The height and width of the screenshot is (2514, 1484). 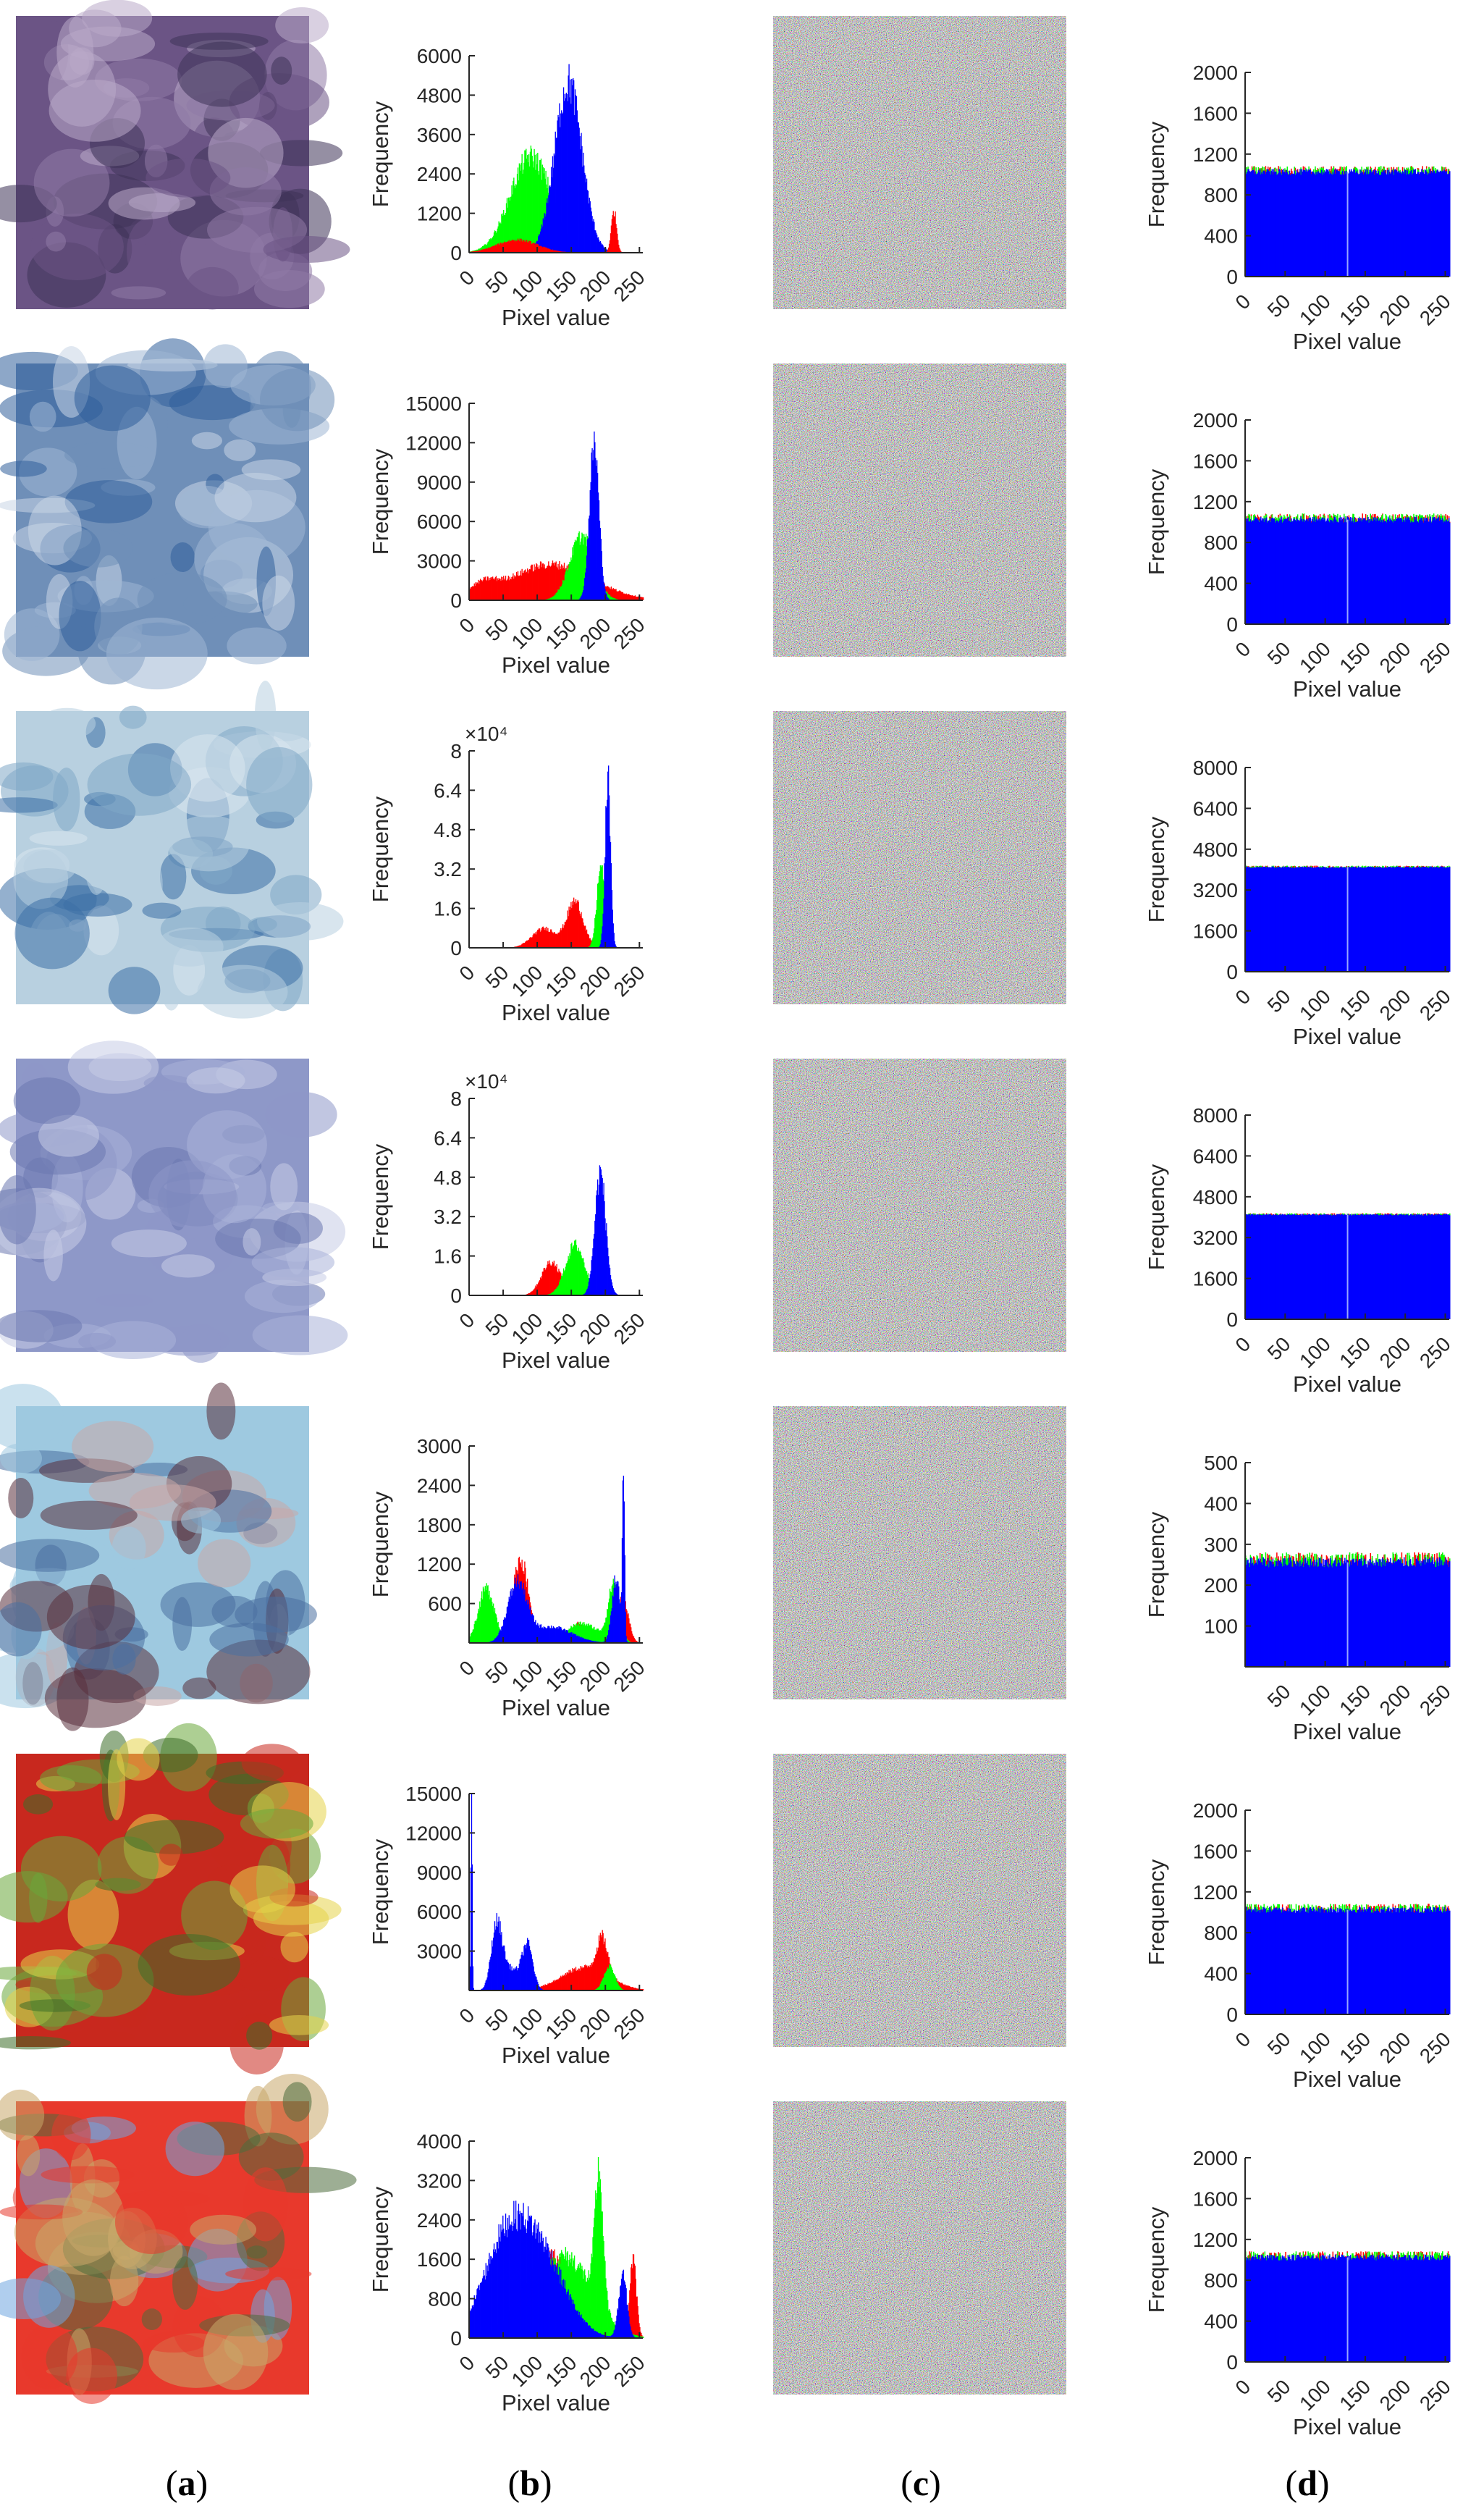 What do you see at coordinates (486, 1081) in the screenshot?
I see `y-exponent: ×10⁴` at bounding box center [486, 1081].